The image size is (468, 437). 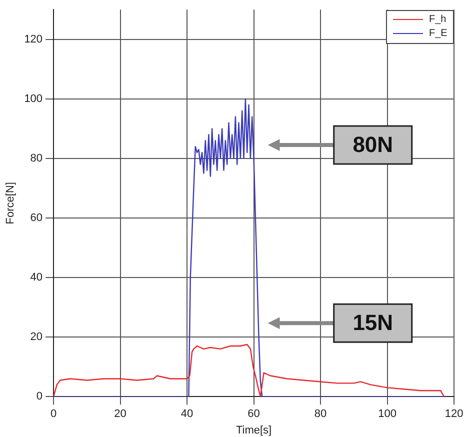 I want to click on y-tick-label: 80, so click(x=36, y=158).